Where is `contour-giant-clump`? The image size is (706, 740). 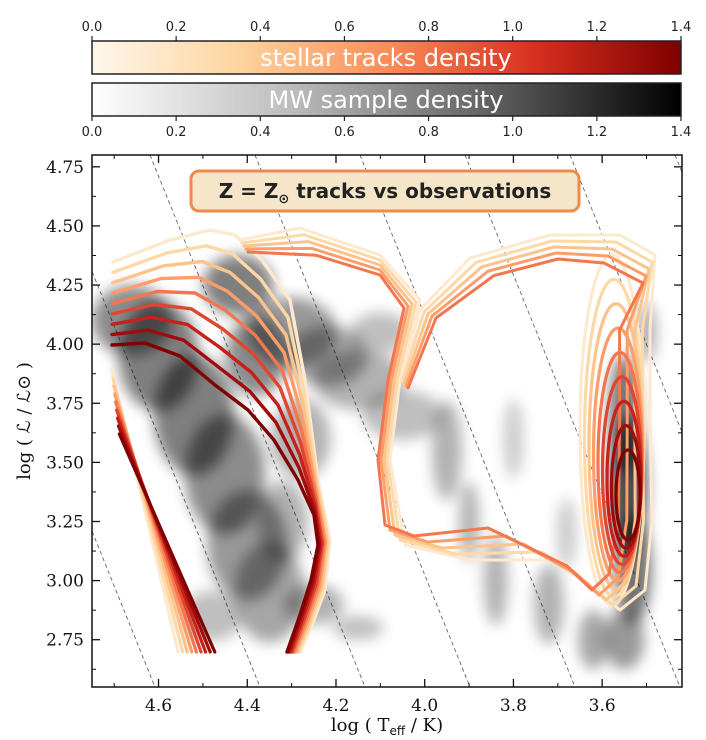 contour-giant-clump is located at coordinates (628, 495).